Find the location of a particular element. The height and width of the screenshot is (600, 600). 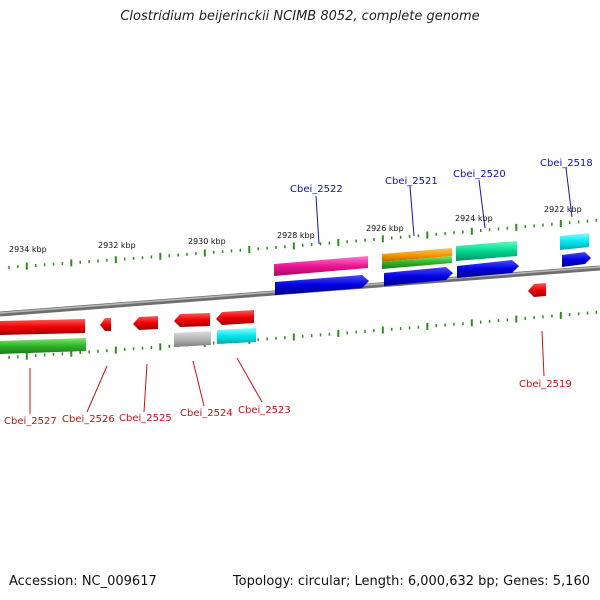

gene-label-cbei-2525: Cbei_2525 is located at coordinates (145, 418).